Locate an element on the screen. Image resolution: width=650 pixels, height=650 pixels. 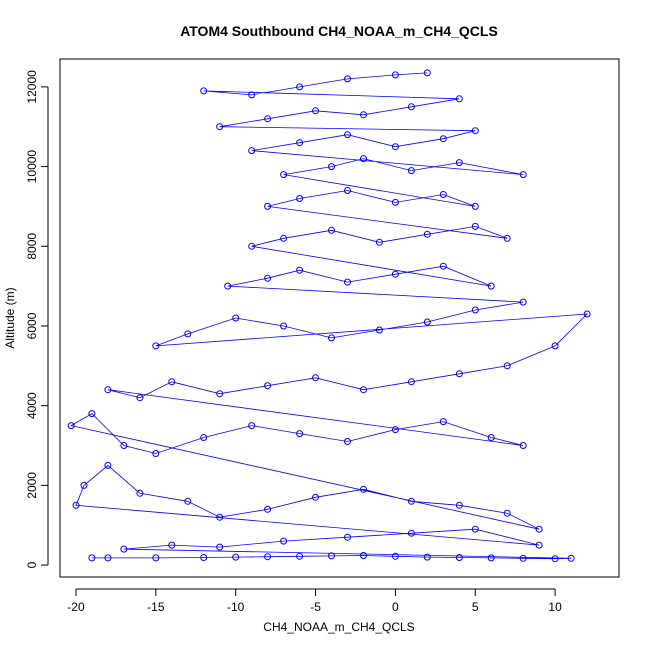
y-axis-label: Altitude (m) is located at coordinates (10, 317).